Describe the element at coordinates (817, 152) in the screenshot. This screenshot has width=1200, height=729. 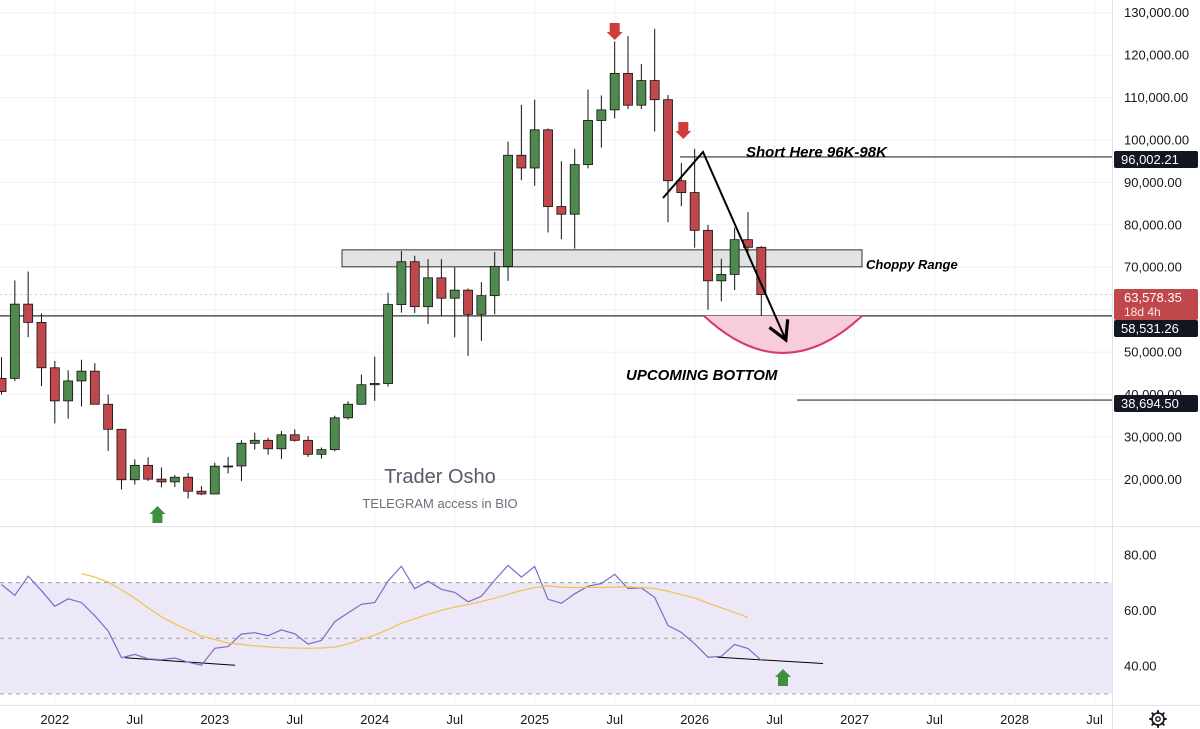
I see `short-here-label: Short Here 96K-98K` at that location.